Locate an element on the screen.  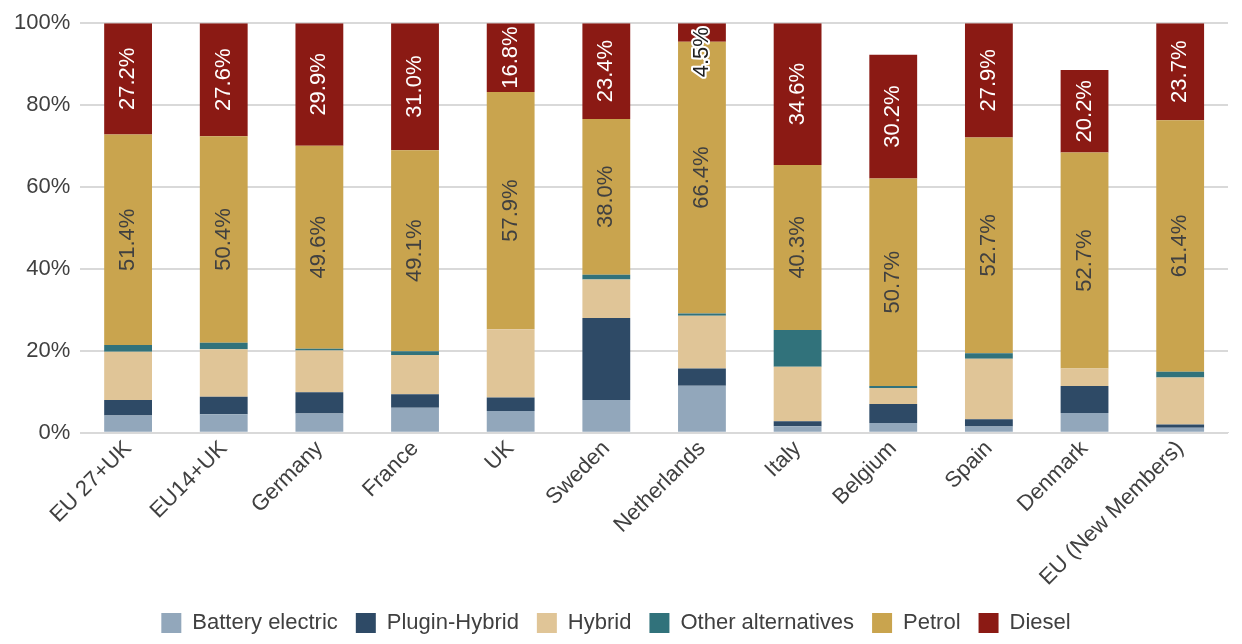
legend-label: Other alternatives is located at coordinates (767, 622).